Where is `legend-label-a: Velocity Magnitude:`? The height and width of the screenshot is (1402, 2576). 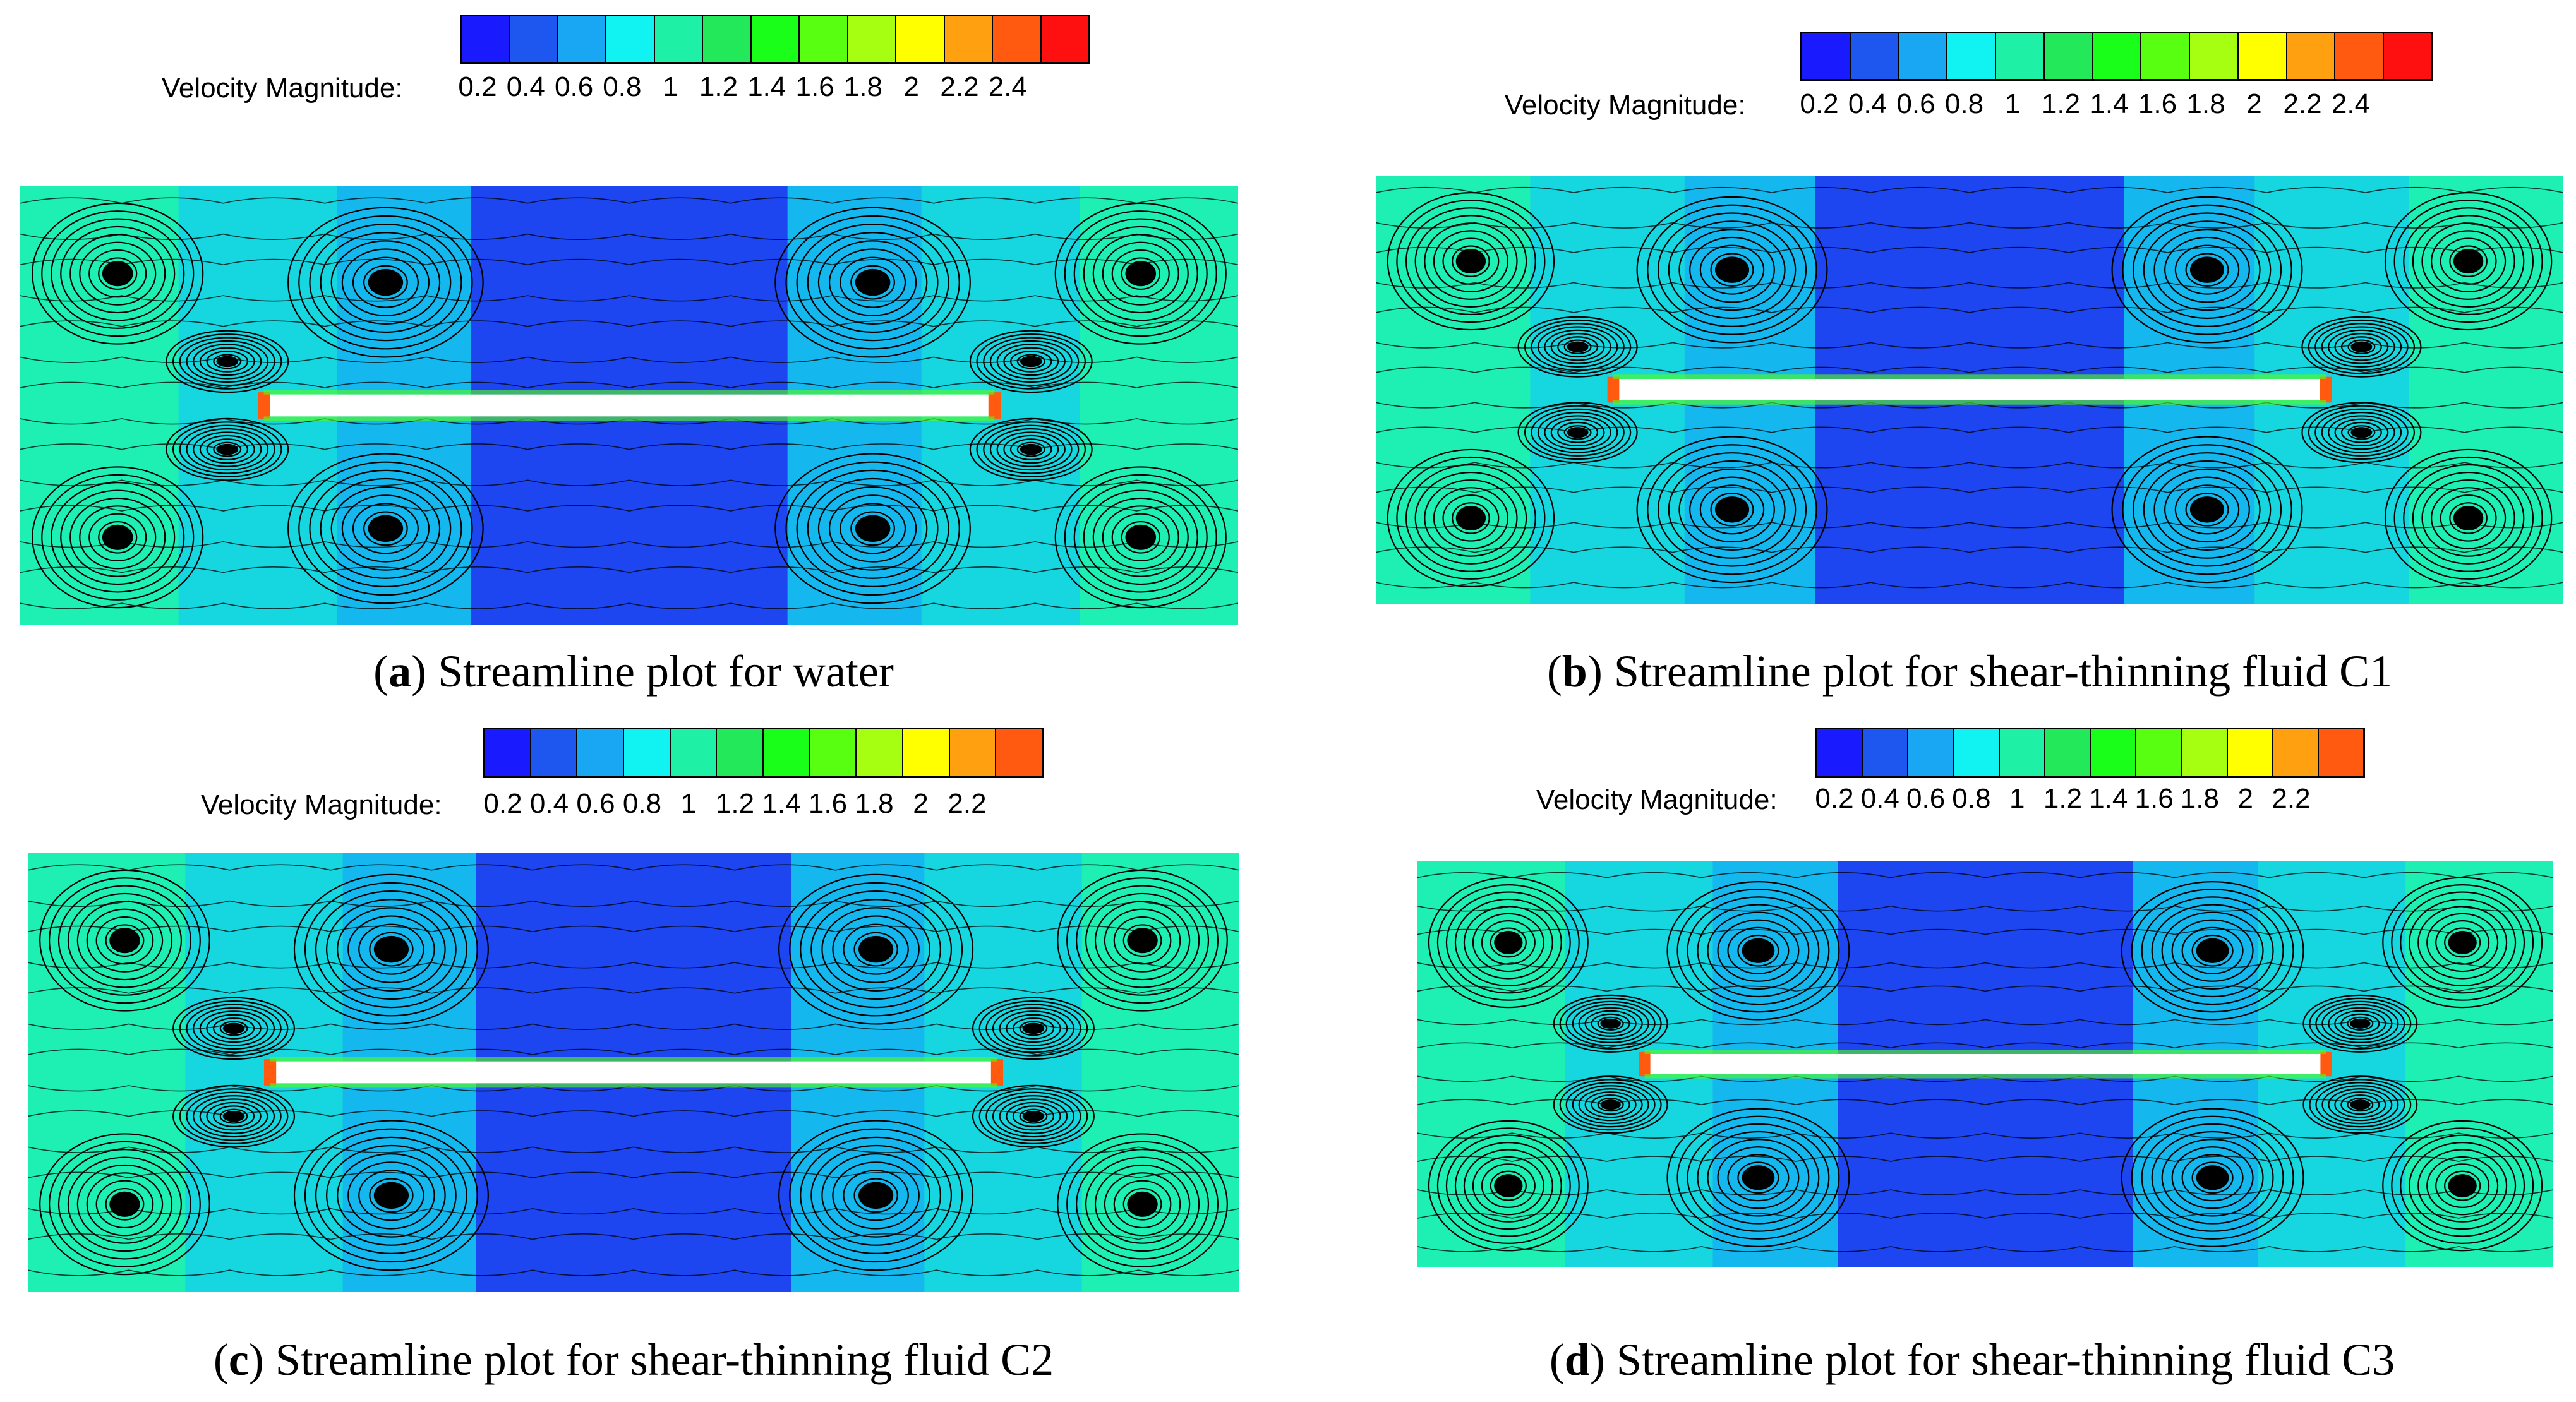 legend-label-a: Velocity Magnitude: is located at coordinates (282, 88).